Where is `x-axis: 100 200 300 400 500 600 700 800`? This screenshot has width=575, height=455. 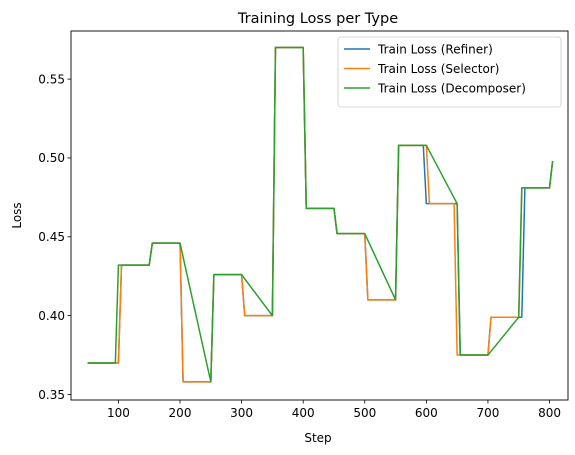
x-axis: 100 200 300 400 500 600 700 800 is located at coordinates (334, 410).